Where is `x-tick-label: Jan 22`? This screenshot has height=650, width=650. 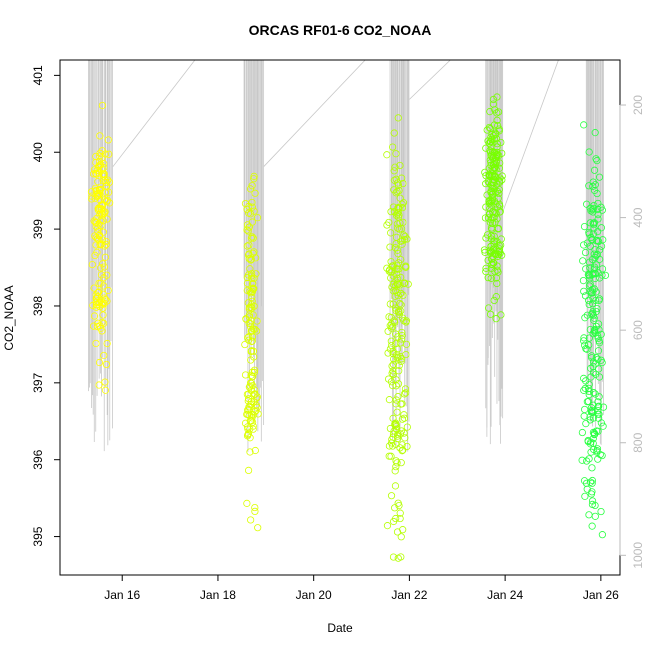
x-tick-label: Jan 22 is located at coordinates (409, 595).